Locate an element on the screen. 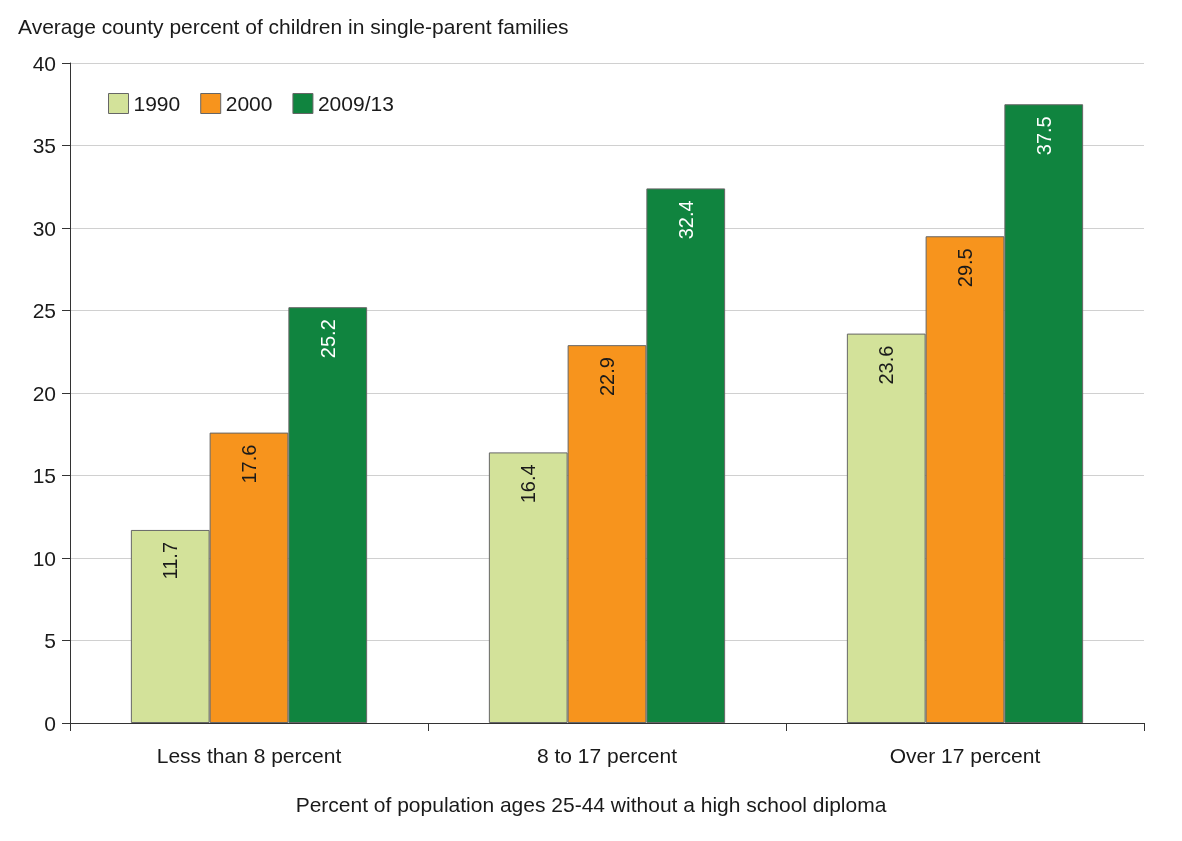 This screenshot has height=841, width=1182. x-axis-title: Percent of population ages 25-44 without a high school diploma is located at coordinates (591, 804).